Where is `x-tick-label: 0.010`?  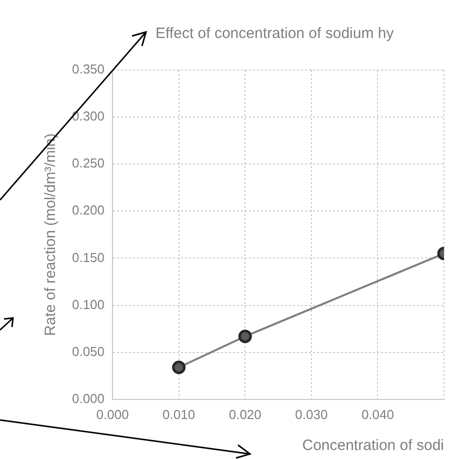 x-tick-label: 0.010 is located at coordinates (179, 414).